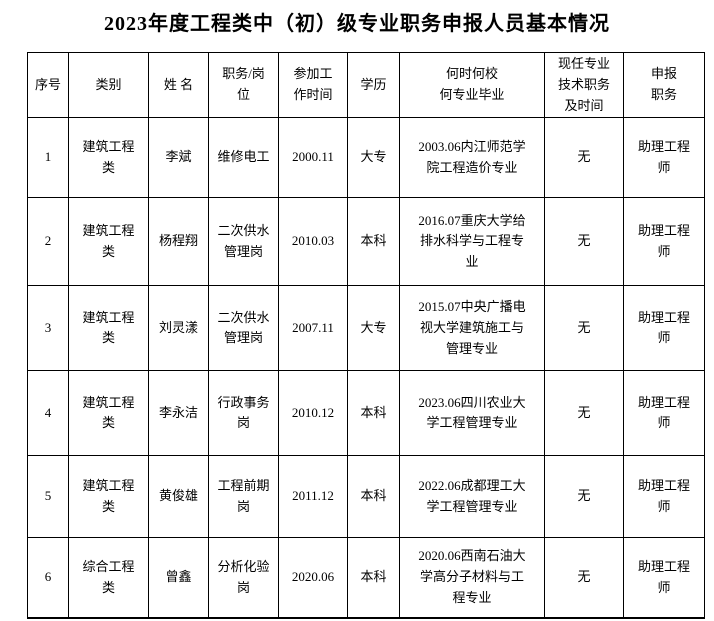 This screenshot has height=621, width=714. Describe the element at coordinates (313, 497) in the screenshot. I see `cell-work-start-date: 2011.12` at that location.